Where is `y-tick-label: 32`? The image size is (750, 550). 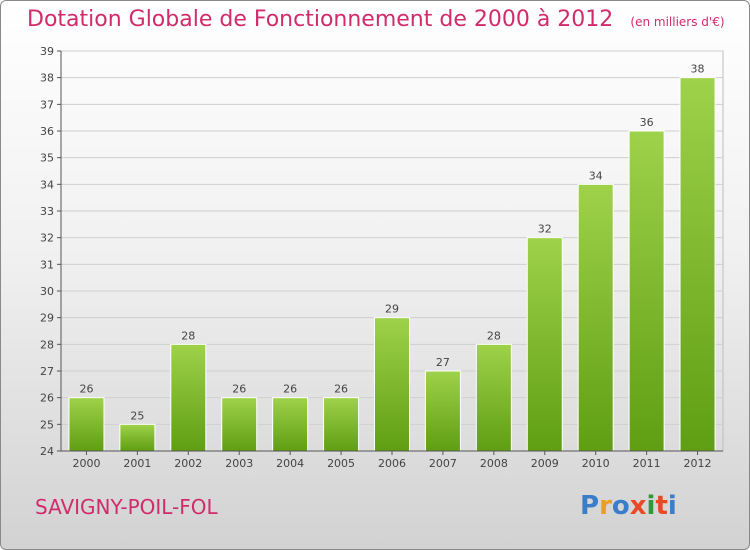
y-tick-label: 32 is located at coordinates (47, 238).